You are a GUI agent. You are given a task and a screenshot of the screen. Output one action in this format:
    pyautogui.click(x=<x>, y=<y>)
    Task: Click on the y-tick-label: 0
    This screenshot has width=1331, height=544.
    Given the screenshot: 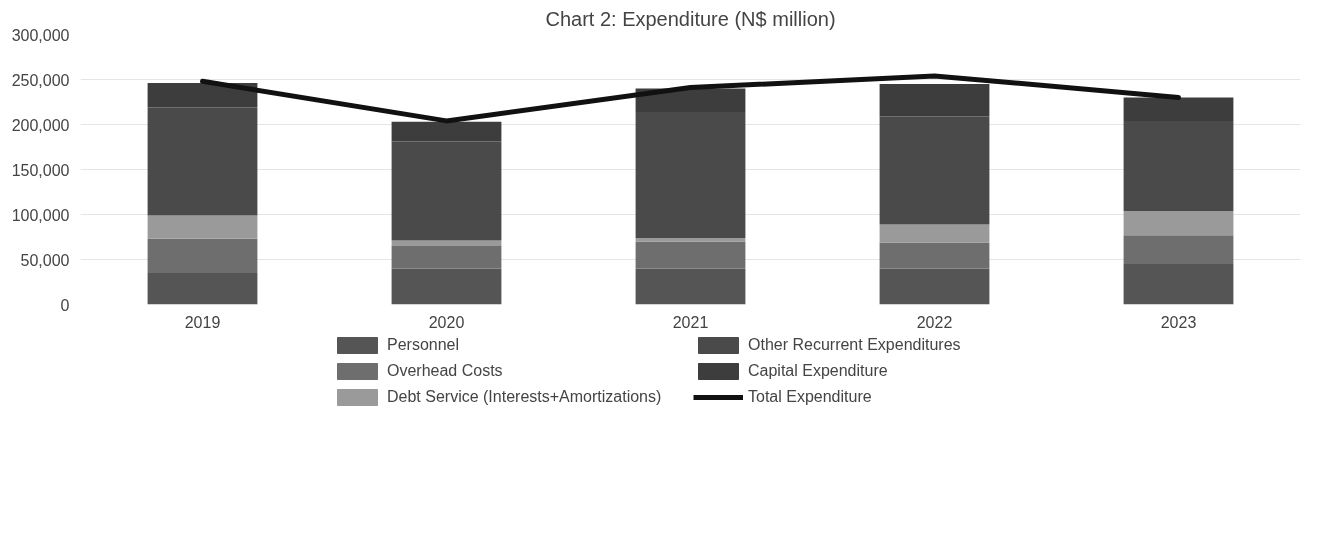 What is the action you would take?
    pyautogui.click(x=65, y=305)
    